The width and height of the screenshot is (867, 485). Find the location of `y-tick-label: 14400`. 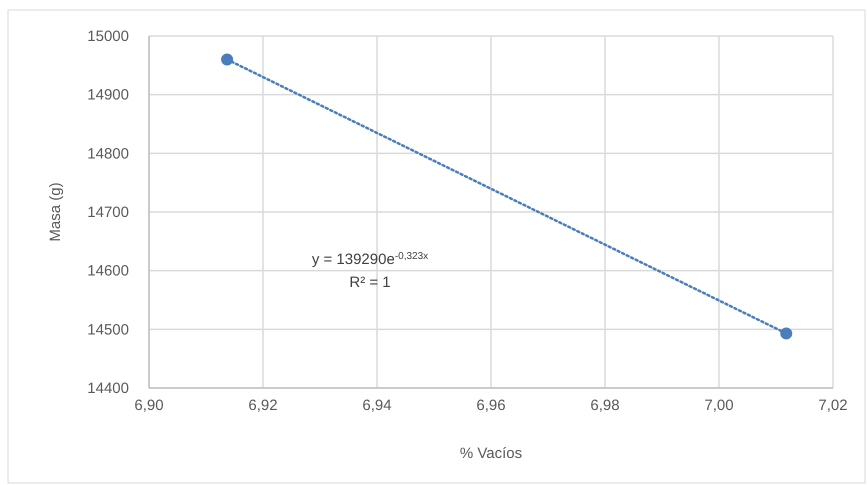

y-tick-label: 14400 is located at coordinates (108, 388).